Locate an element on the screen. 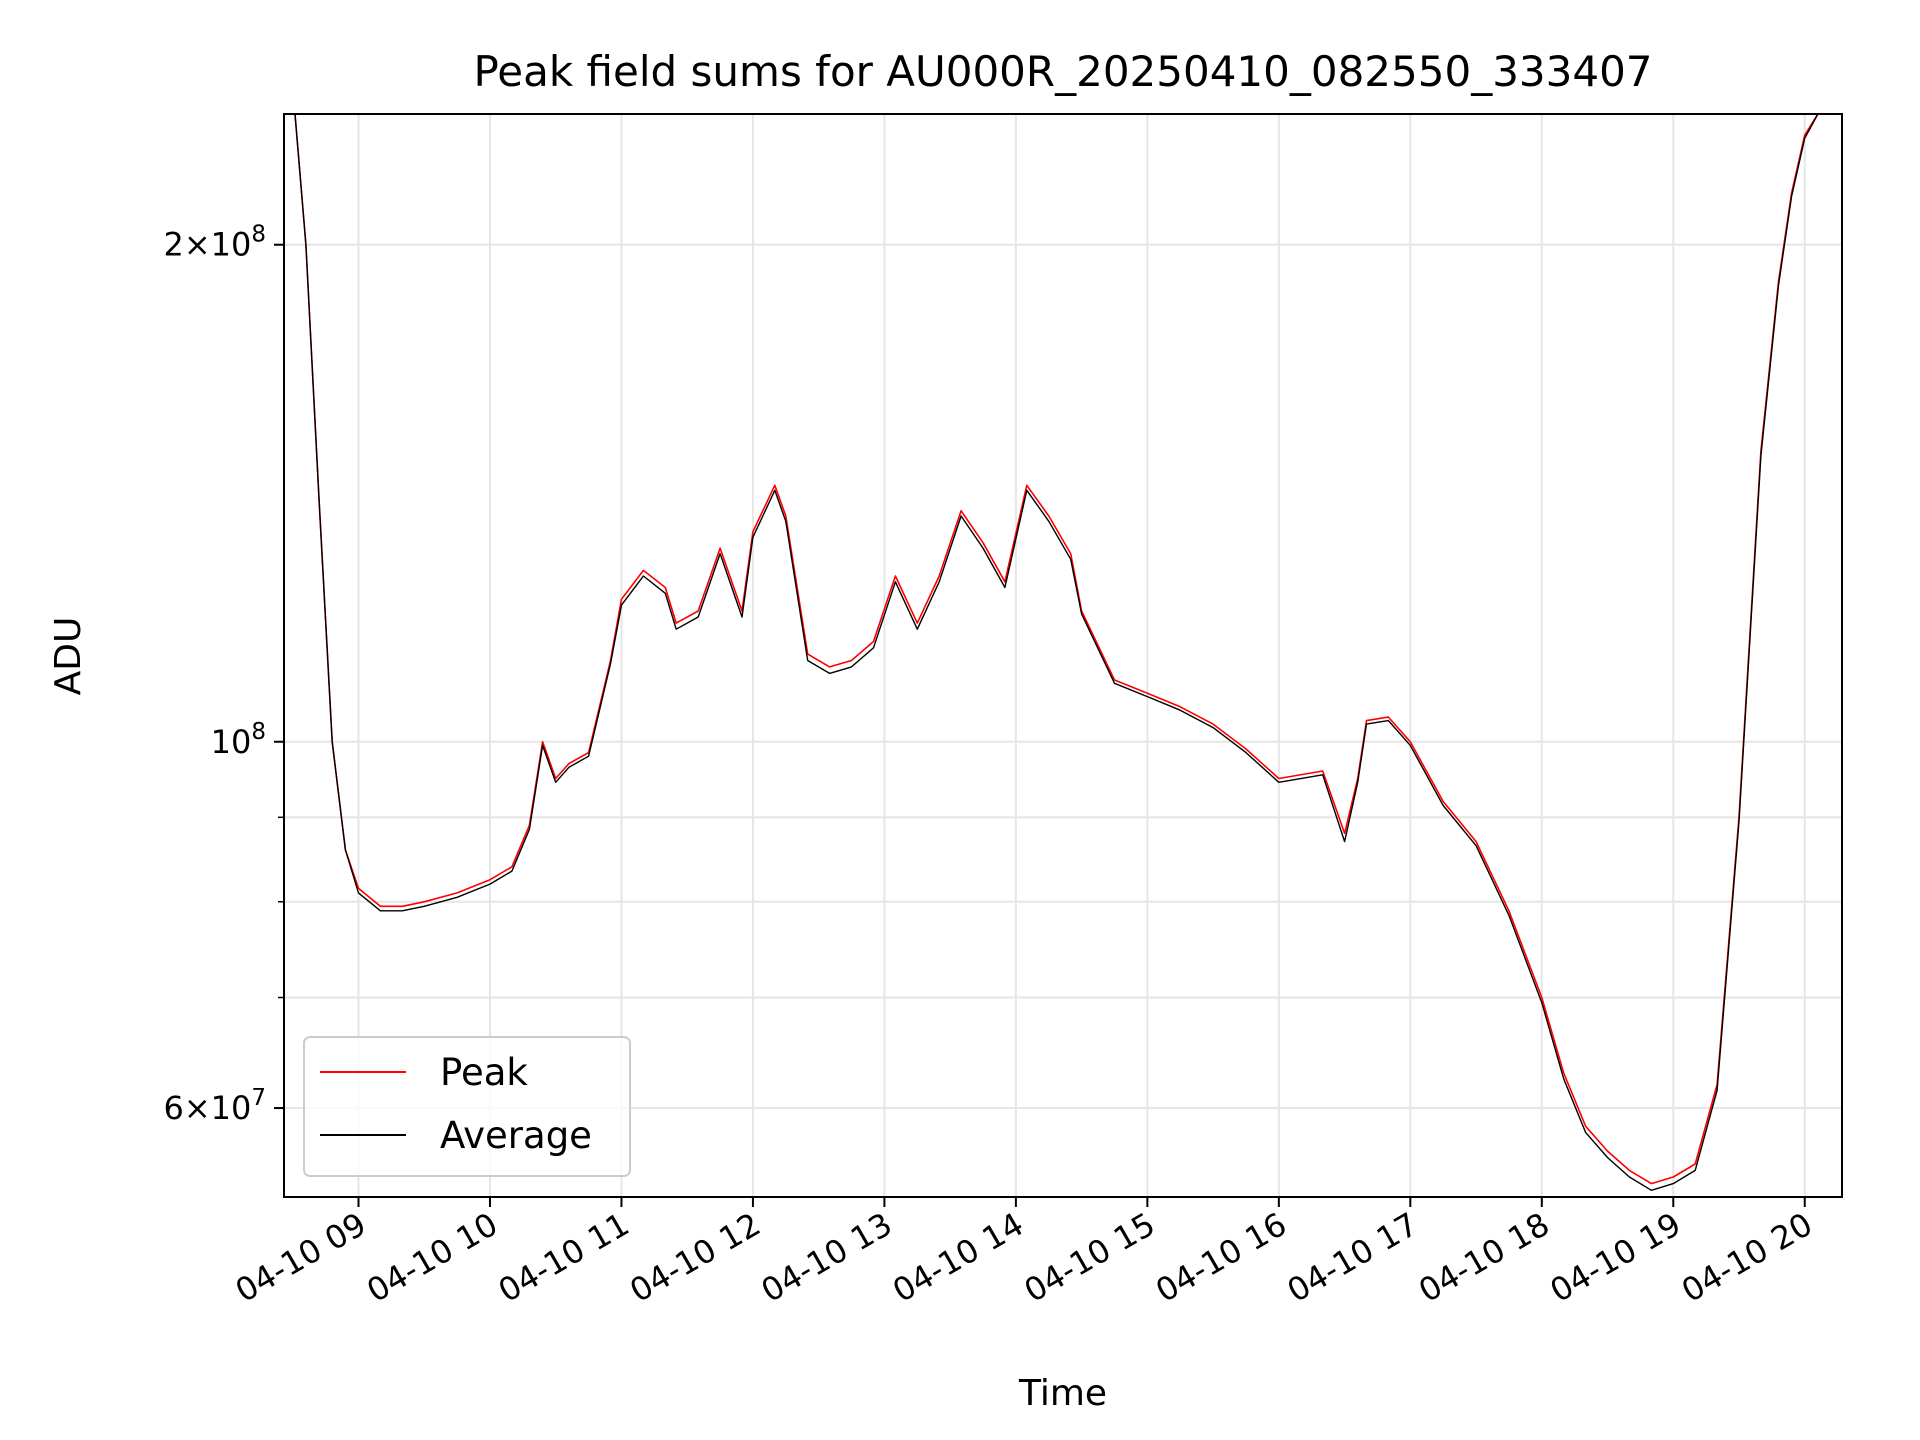 This screenshot has width=1920, height=1440. y-axis-label: ADU is located at coordinates (68, 656).